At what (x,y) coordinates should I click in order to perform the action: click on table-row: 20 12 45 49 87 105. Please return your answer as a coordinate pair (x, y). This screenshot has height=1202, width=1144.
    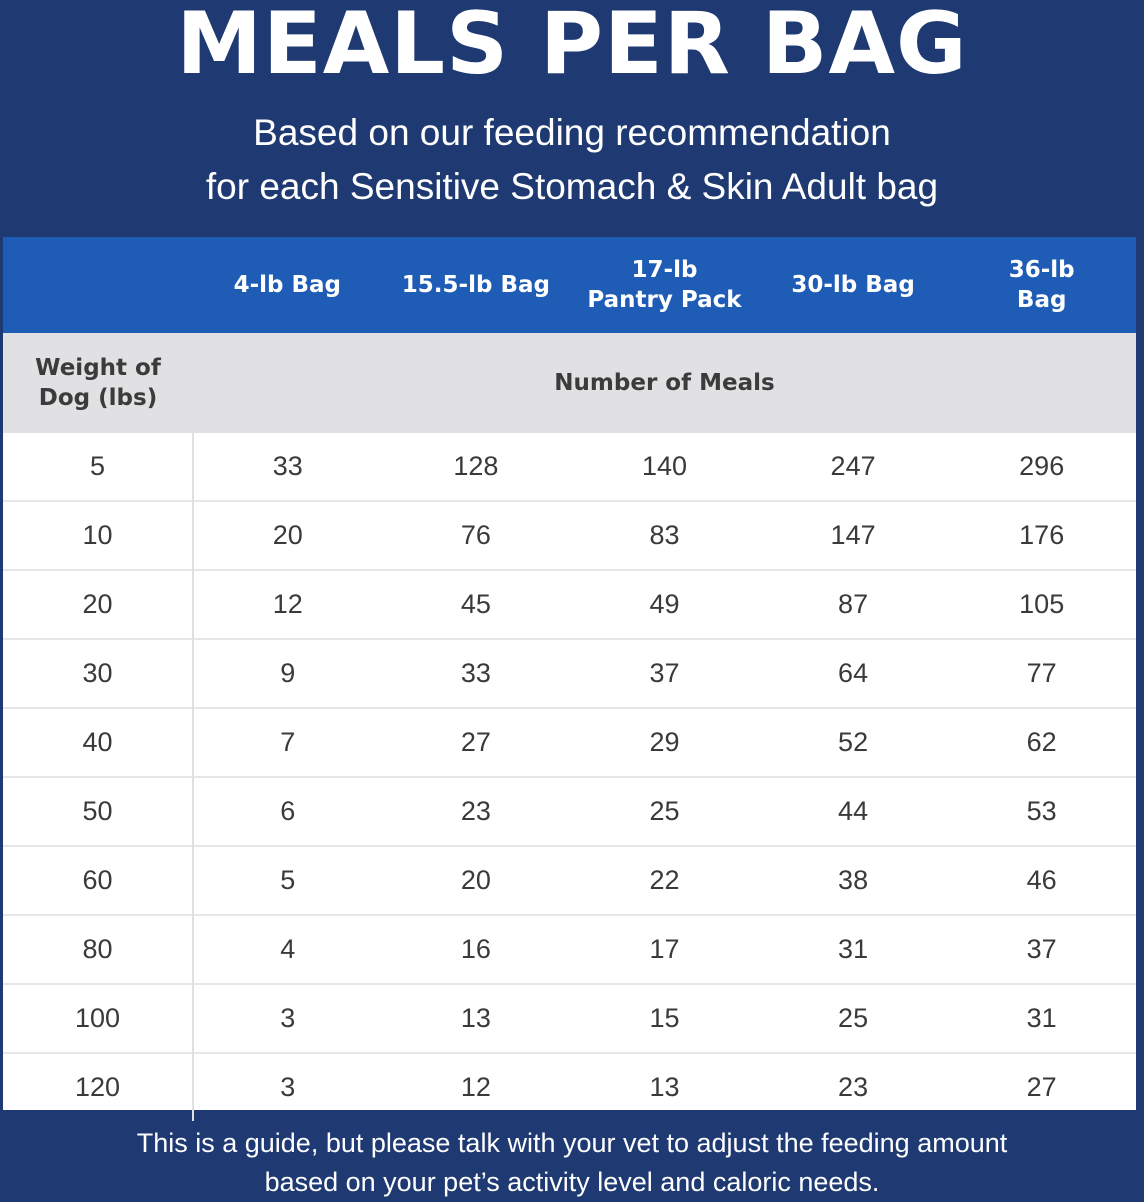
    Looking at the image, I should click on (569, 604).